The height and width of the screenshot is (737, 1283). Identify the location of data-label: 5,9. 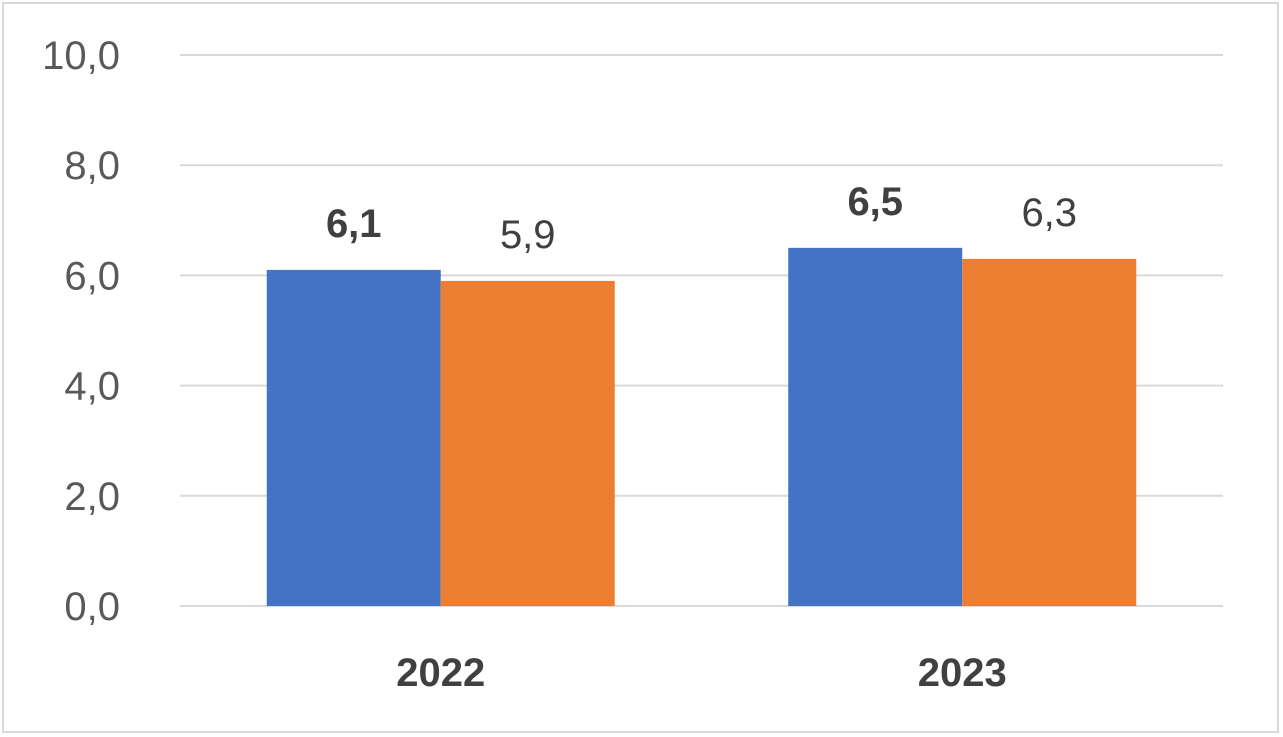
(528, 235).